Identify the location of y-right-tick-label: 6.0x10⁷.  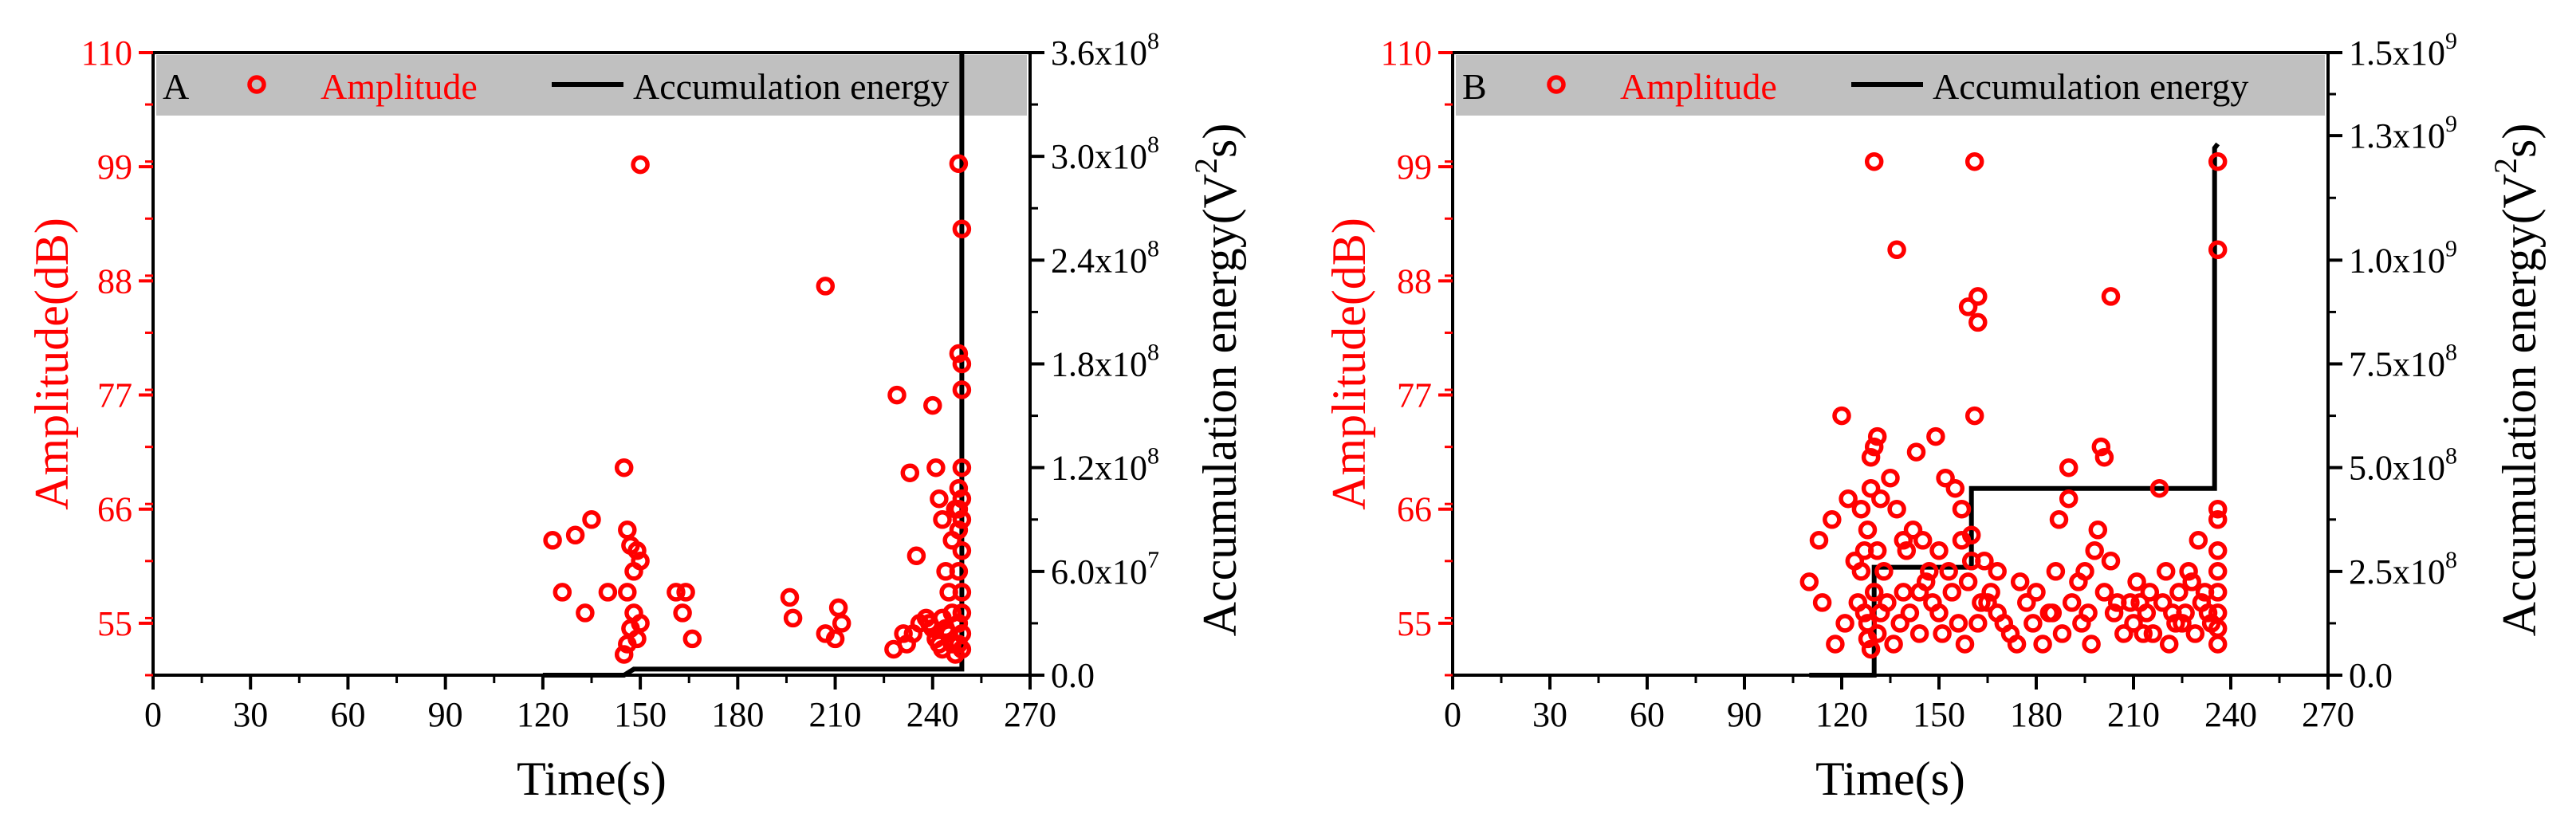
(1105, 569).